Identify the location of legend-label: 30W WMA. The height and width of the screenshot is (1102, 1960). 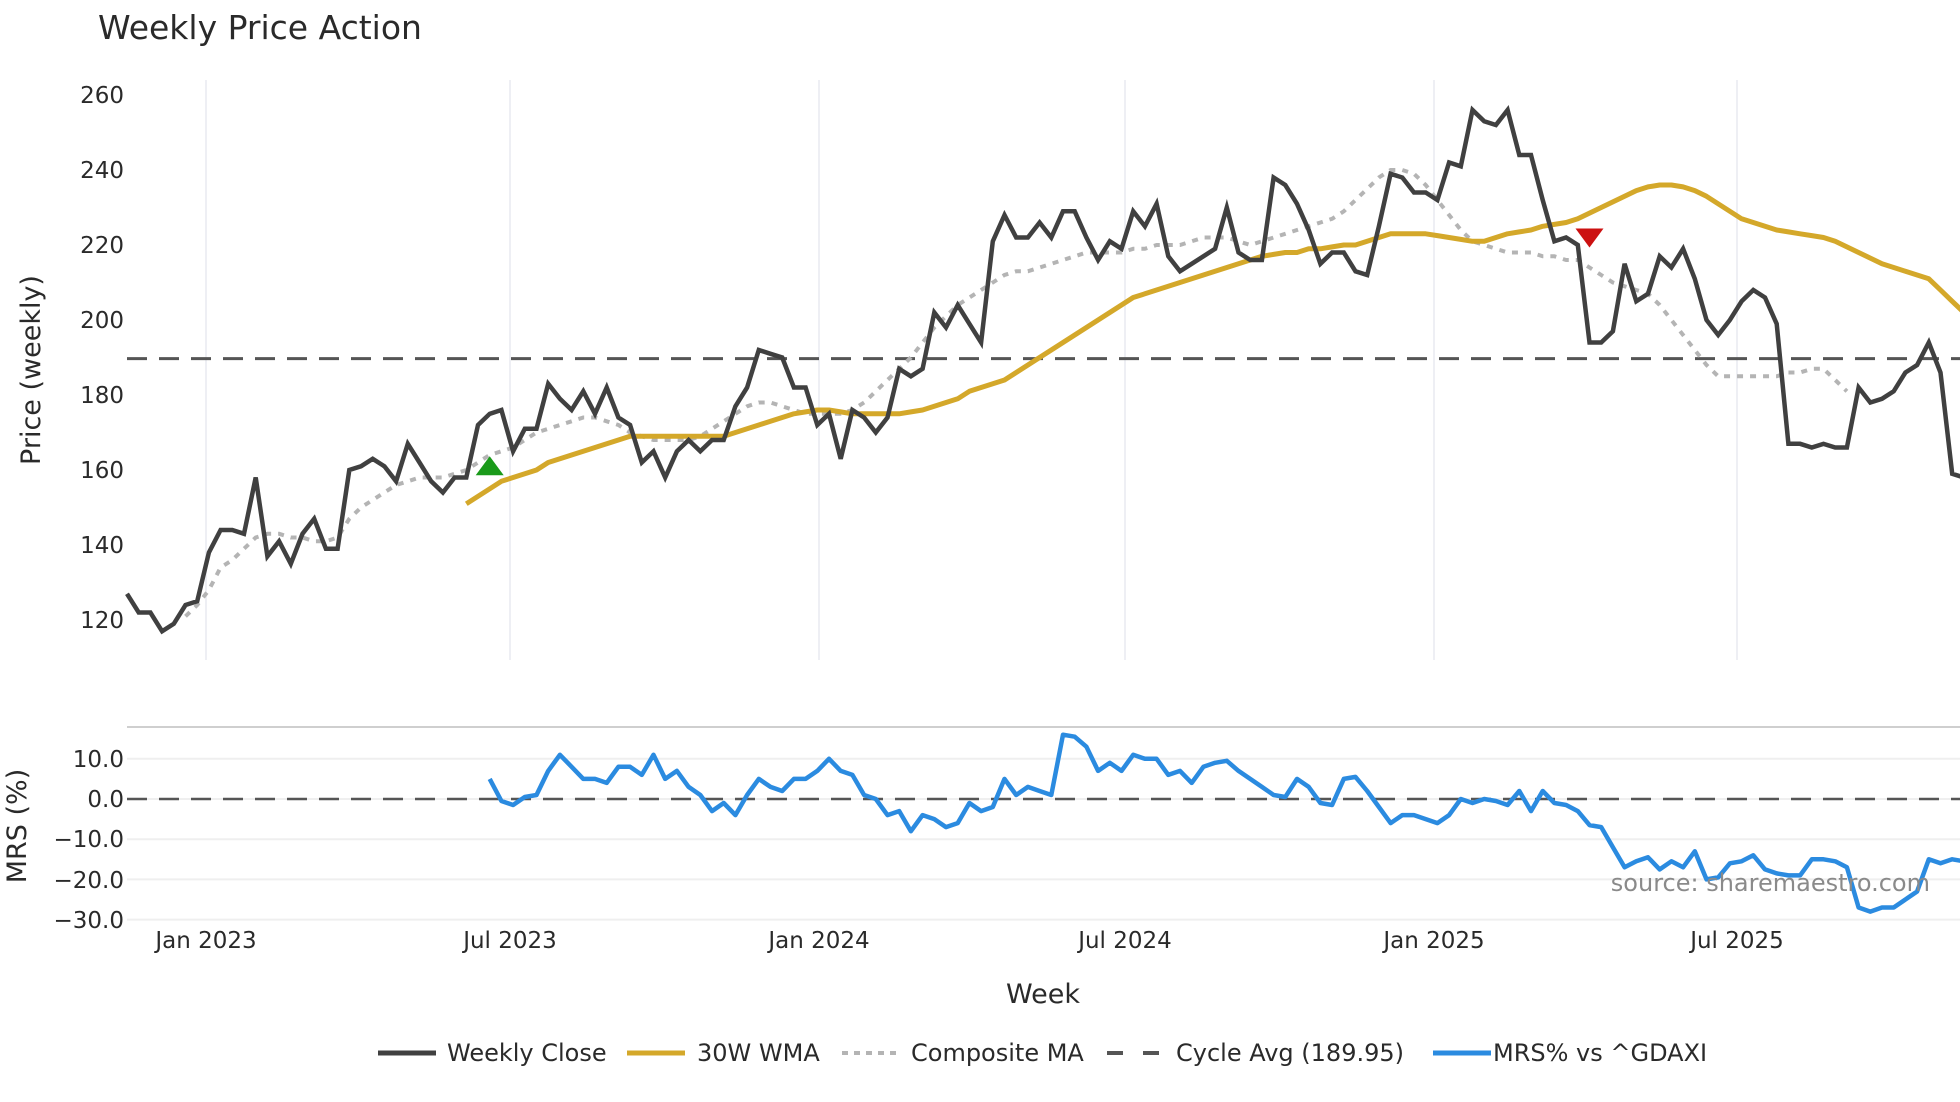
(758, 1053).